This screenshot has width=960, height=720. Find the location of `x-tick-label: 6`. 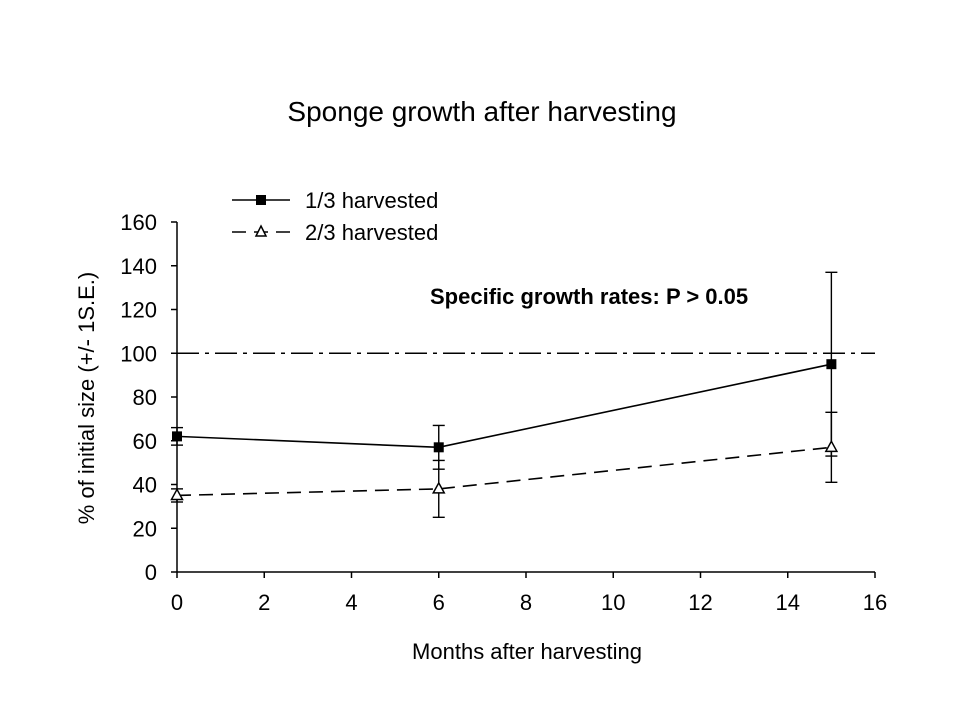

x-tick-label: 6 is located at coordinates (439, 602).